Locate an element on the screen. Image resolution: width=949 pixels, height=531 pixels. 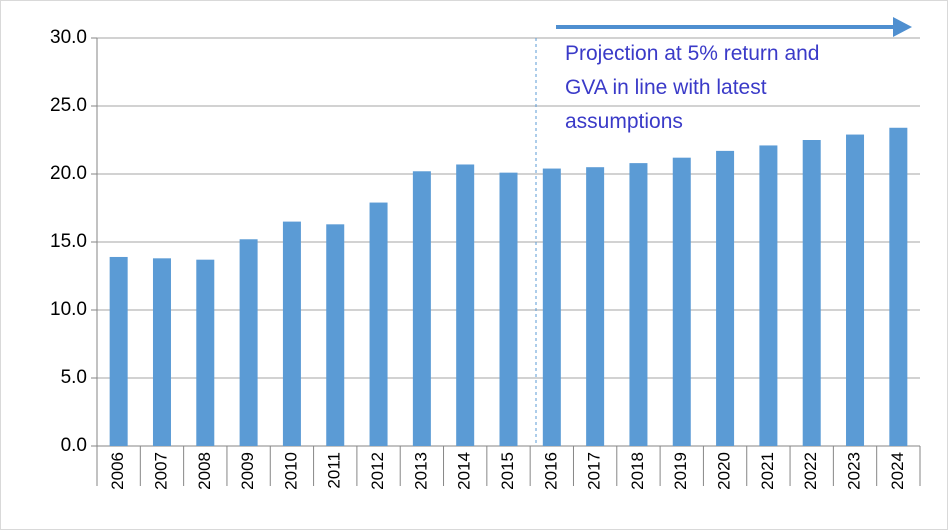
x-tick-label: 2007 is located at coordinates (160, 471).